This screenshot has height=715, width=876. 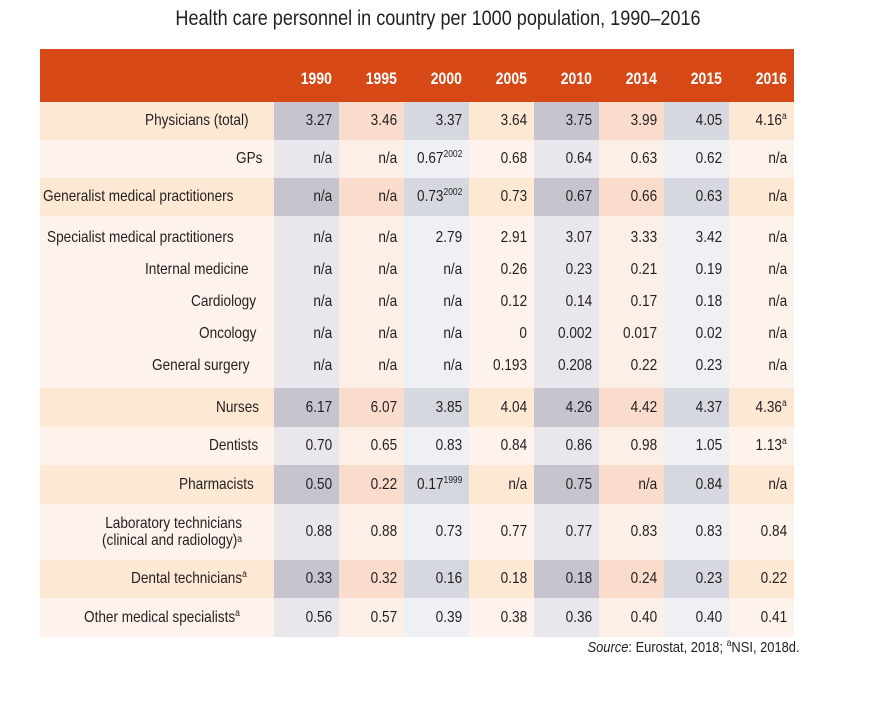 What do you see at coordinates (566, 197) in the screenshot?
I see `value-cell-2010: 0.67` at bounding box center [566, 197].